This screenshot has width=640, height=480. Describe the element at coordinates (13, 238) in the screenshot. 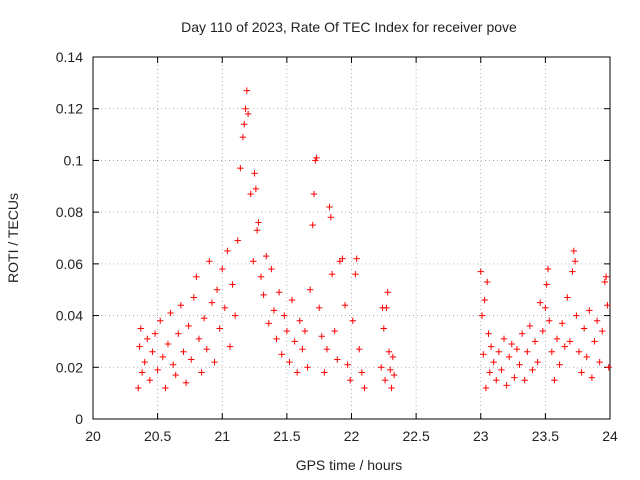

I see `y-axis-label: ROTI / TECUs` at that location.